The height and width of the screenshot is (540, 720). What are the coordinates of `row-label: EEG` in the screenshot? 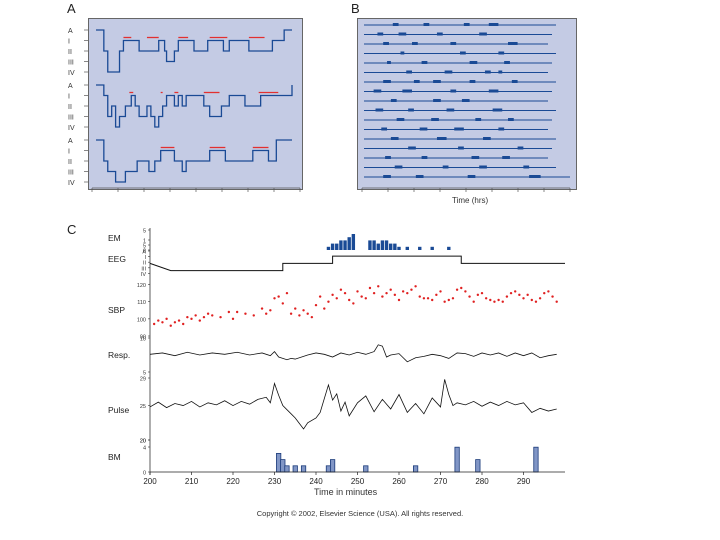 It's located at (117, 259).